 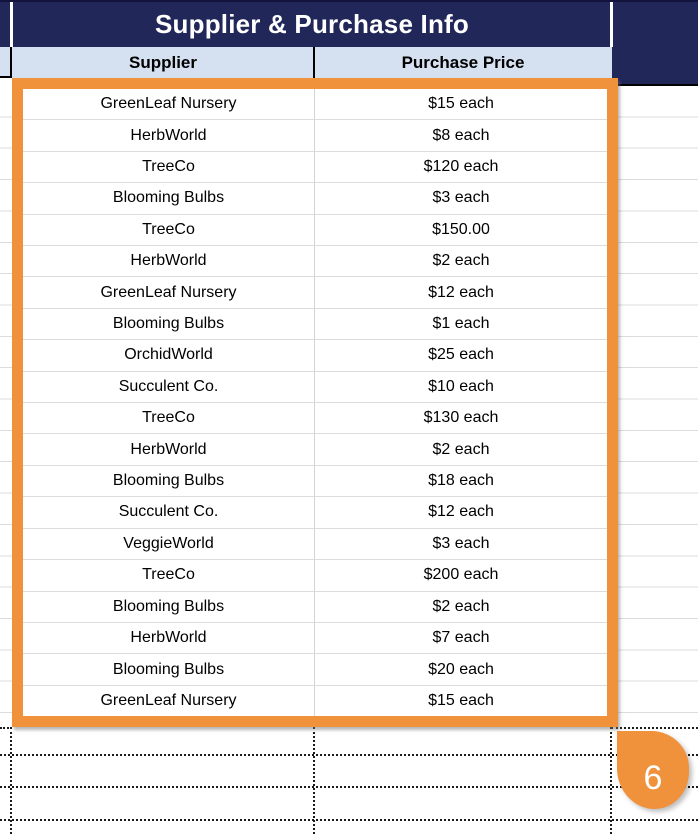 I want to click on table-row: Succulent Co. $12 each, so click(x=315, y=513).